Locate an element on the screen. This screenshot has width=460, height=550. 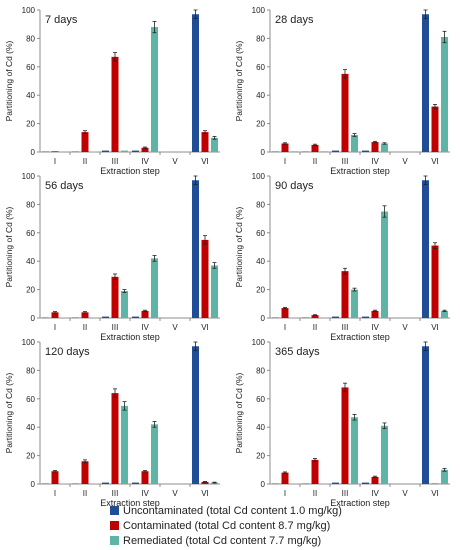
panel-title: 365 days is located at coordinates (297, 352).